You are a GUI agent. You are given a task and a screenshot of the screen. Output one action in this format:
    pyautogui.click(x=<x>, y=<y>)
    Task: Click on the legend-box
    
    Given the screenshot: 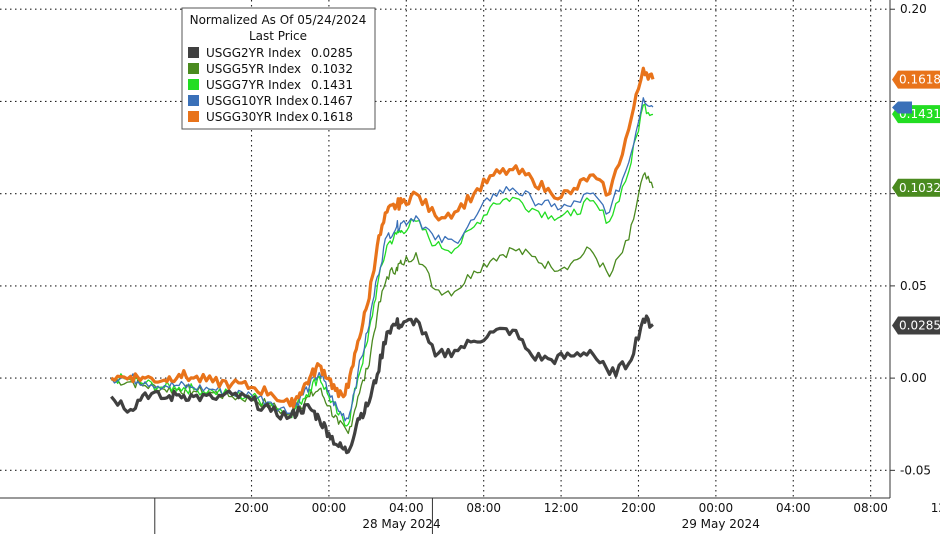 What is the action you would take?
    pyautogui.click(x=278, y=68)
    